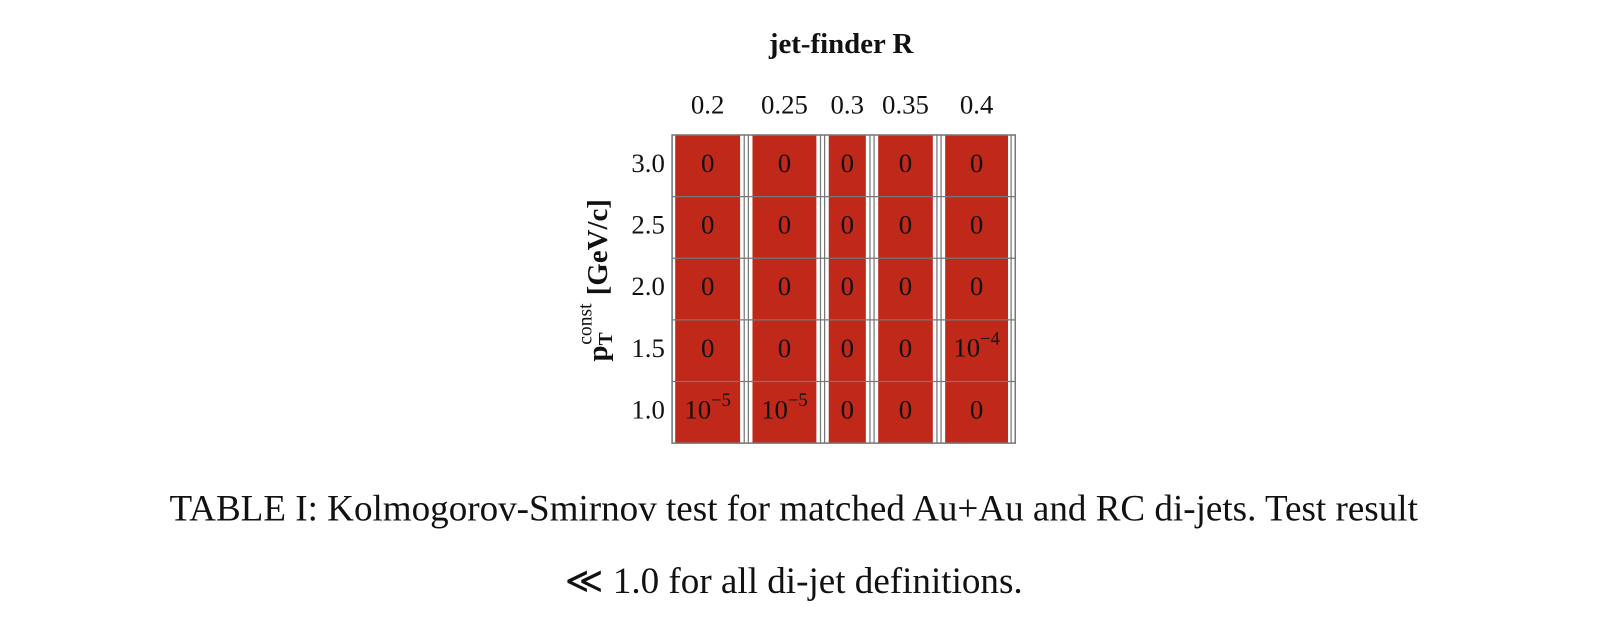 The height and width of the screenshot is (642, 1608). I want to click on caption-line: ≪ 1.0 for all di-jet definitions., so click(794, 581).